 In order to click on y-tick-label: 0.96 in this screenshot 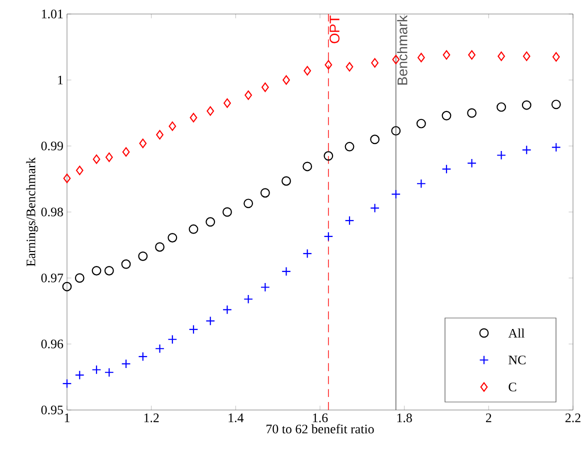, I will do `click(52, 344)`.